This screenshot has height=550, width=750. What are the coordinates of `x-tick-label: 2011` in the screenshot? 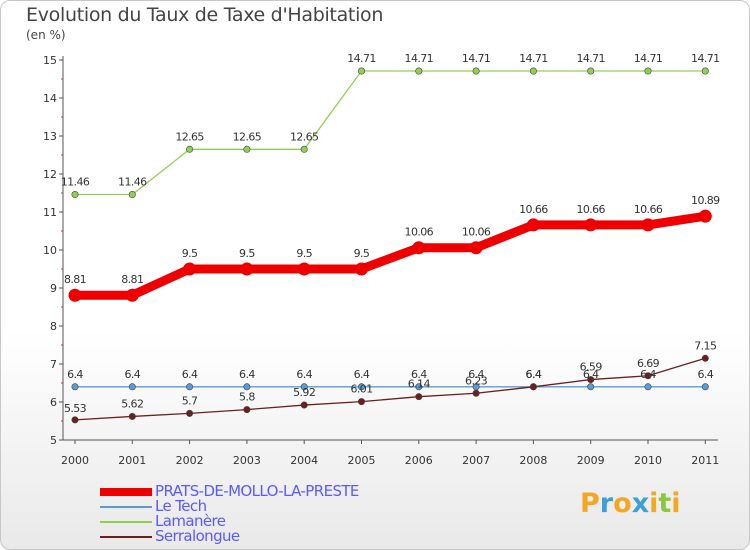 It's located at (705, 460).